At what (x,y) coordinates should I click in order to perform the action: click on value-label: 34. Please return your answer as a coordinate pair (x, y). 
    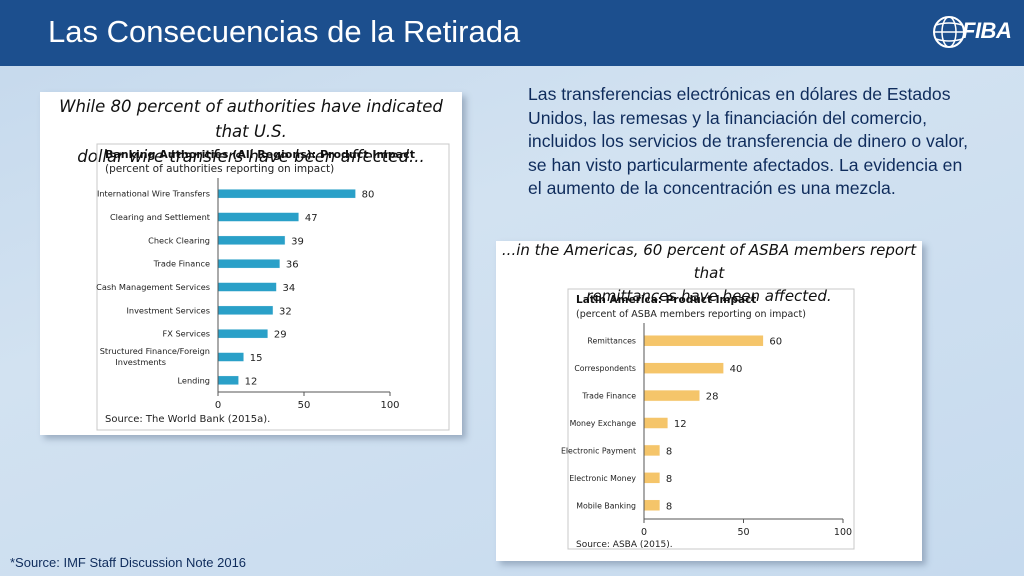
    Looking at the image, I should click on (288, 288).